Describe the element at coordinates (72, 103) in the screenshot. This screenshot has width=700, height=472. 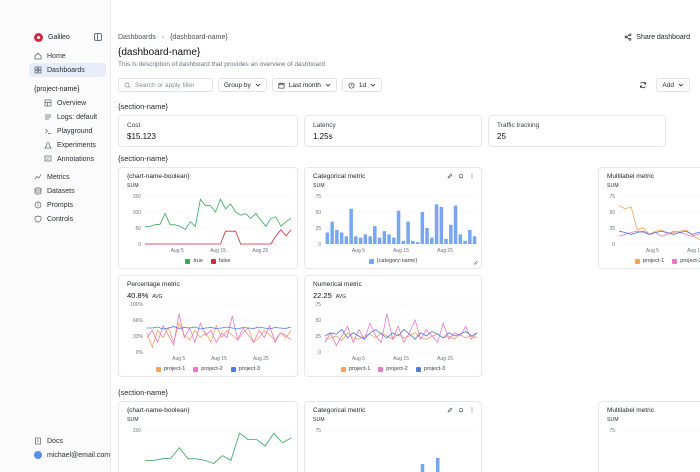
I see `sidebar-item-label: Overview` at that location.